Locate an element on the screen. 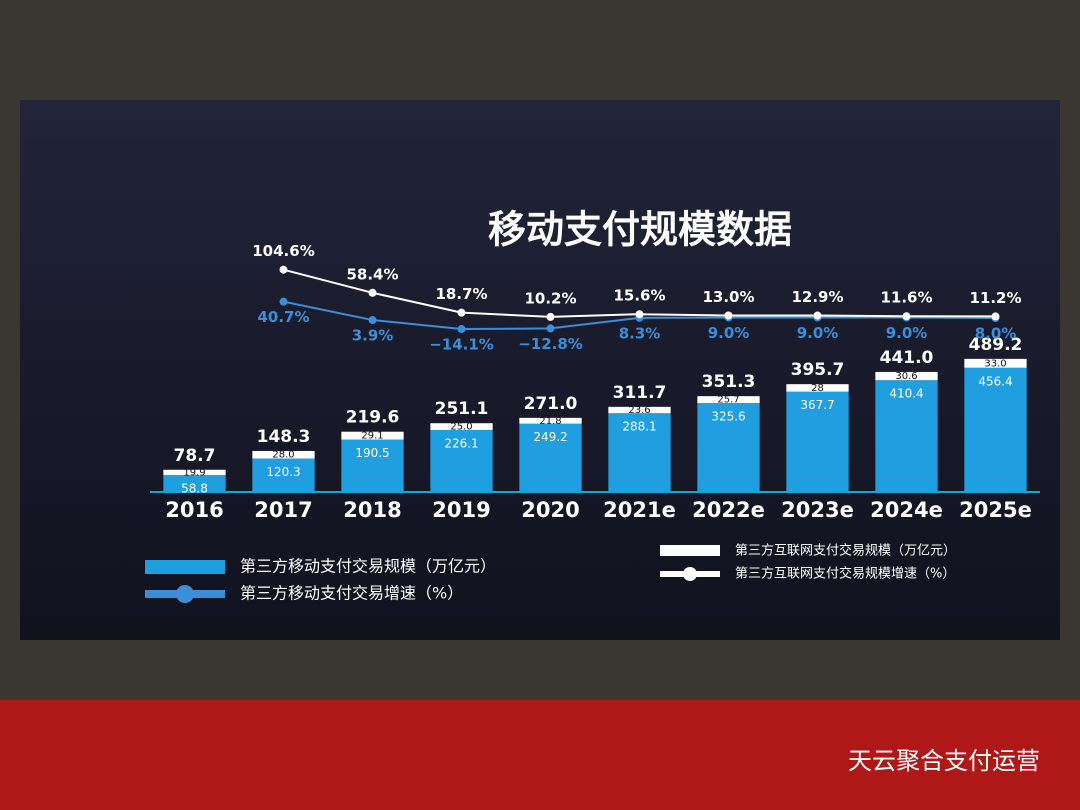  data-label: 23.6 is located at coordinates (639, 410).